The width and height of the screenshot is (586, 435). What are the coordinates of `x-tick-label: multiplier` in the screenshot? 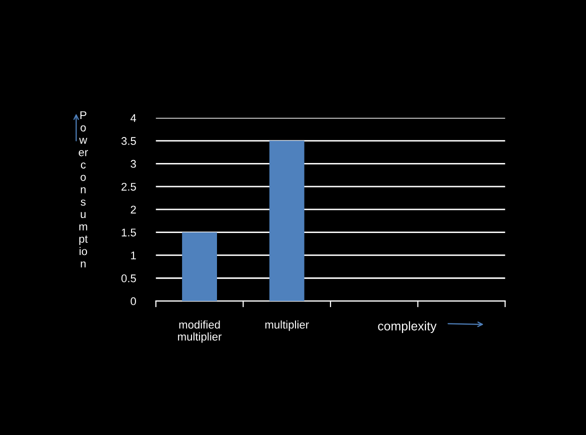 It's located at (287, 325).